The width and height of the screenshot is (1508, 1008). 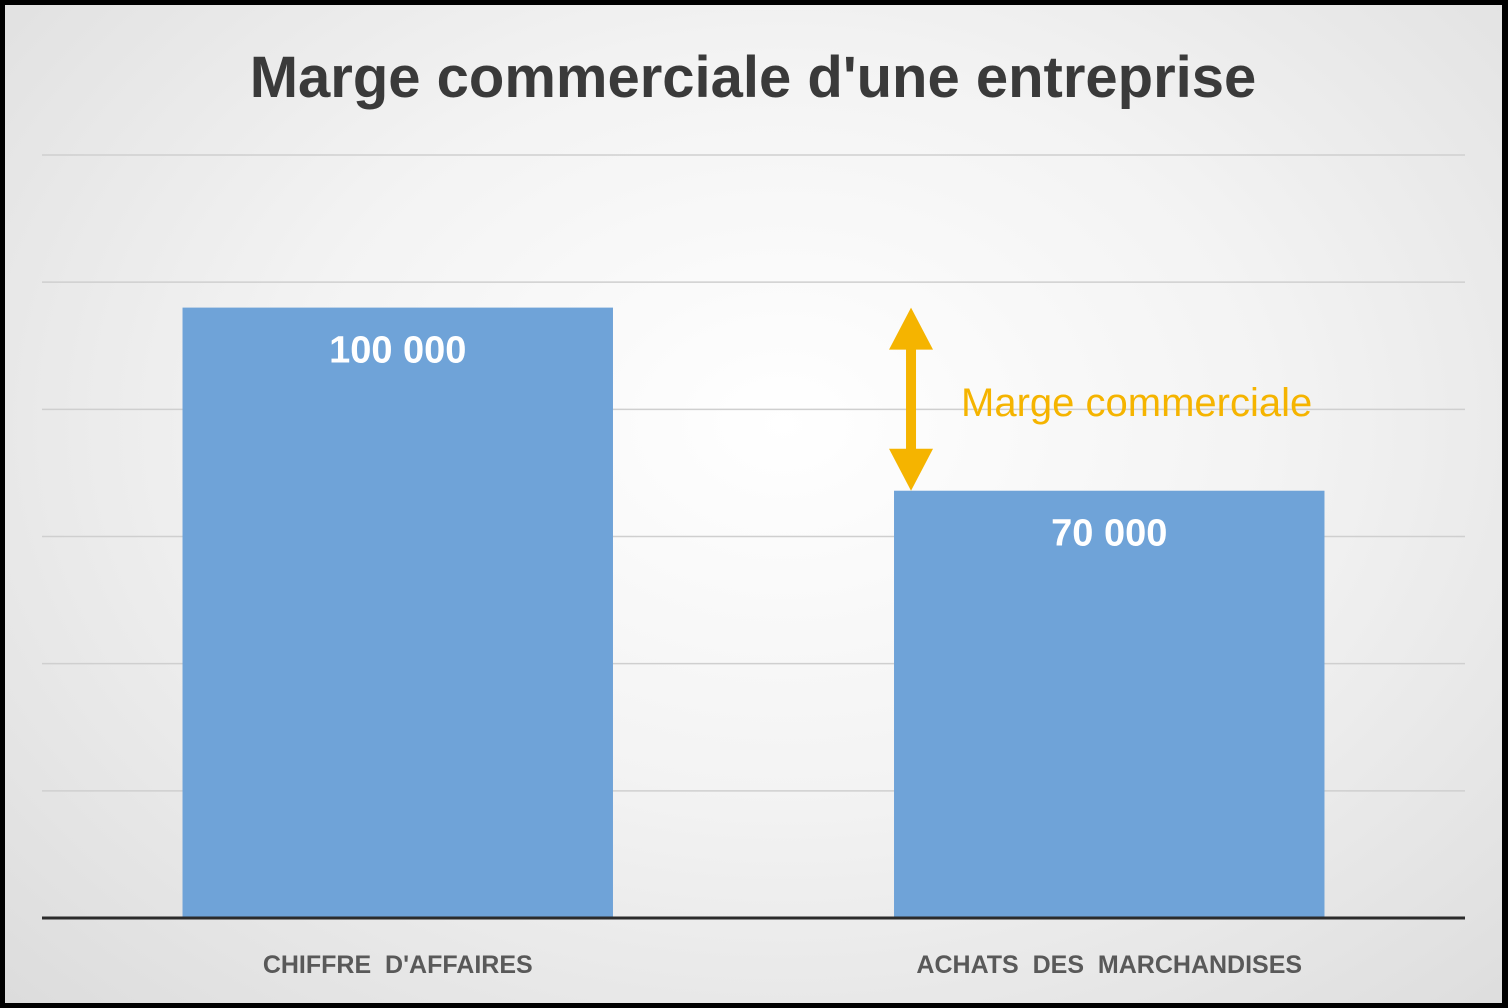 I want to click on x-tick-label: ACHATS DES MARCHANDISES, so click(x=1109, y=965).